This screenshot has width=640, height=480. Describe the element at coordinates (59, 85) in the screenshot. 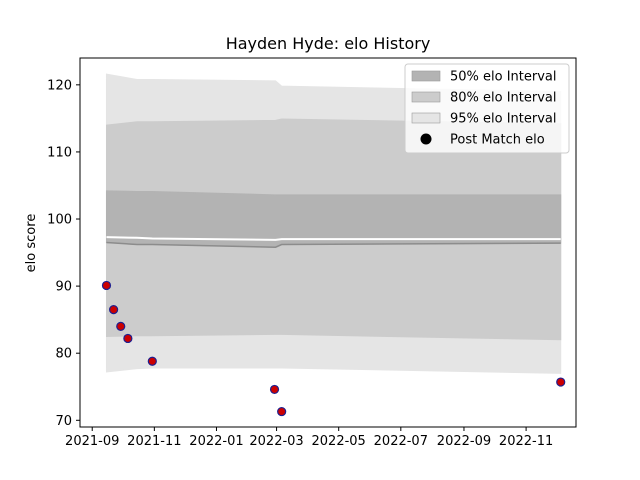

I see `y-tick-label-5: 120` at that location.